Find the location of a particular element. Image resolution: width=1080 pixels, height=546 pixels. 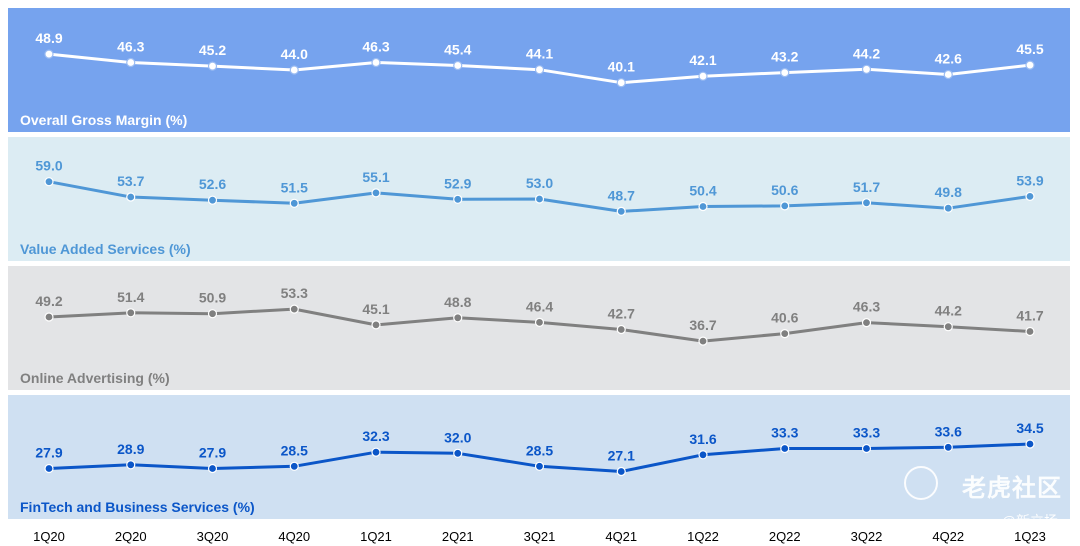

data-label-online-advertising-2q22: 40.6 is located at coordinates (784, 318).